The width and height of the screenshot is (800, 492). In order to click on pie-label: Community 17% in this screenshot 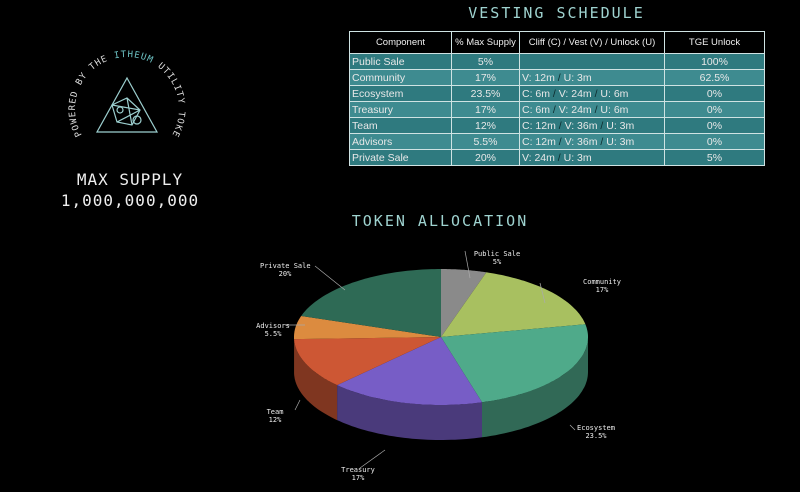, I will do `click(602, 286)`.